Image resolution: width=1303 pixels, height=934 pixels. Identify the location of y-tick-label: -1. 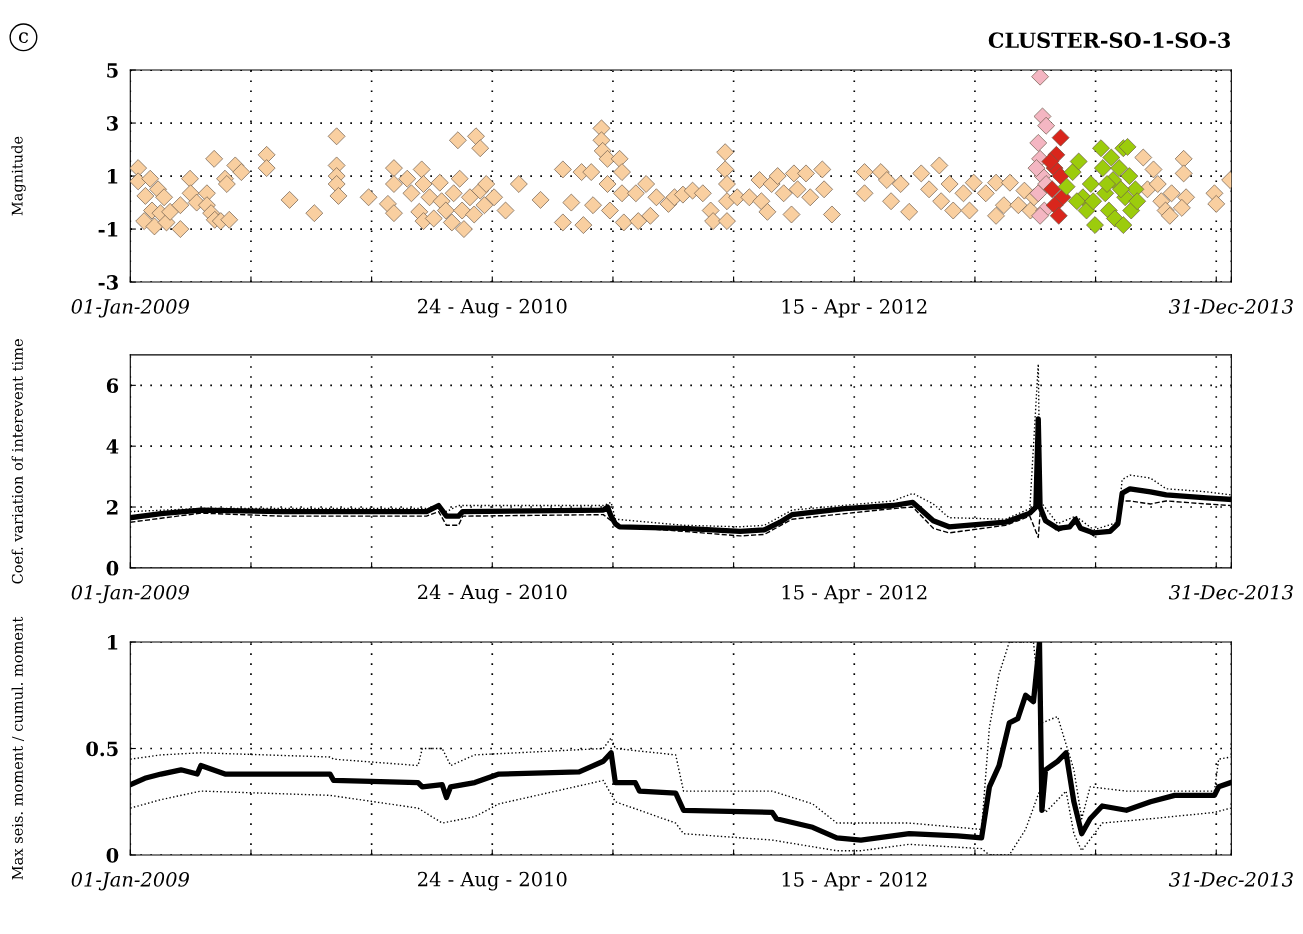
(108, 229).